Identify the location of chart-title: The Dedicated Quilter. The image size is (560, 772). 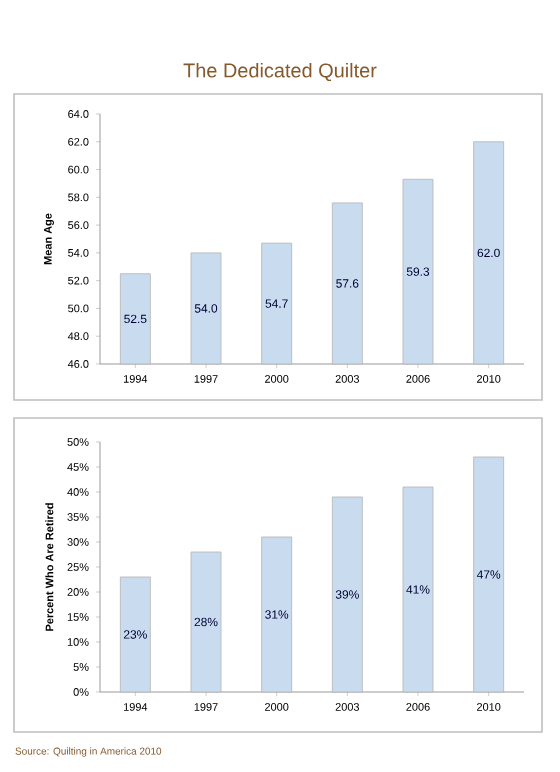
(280, 72).